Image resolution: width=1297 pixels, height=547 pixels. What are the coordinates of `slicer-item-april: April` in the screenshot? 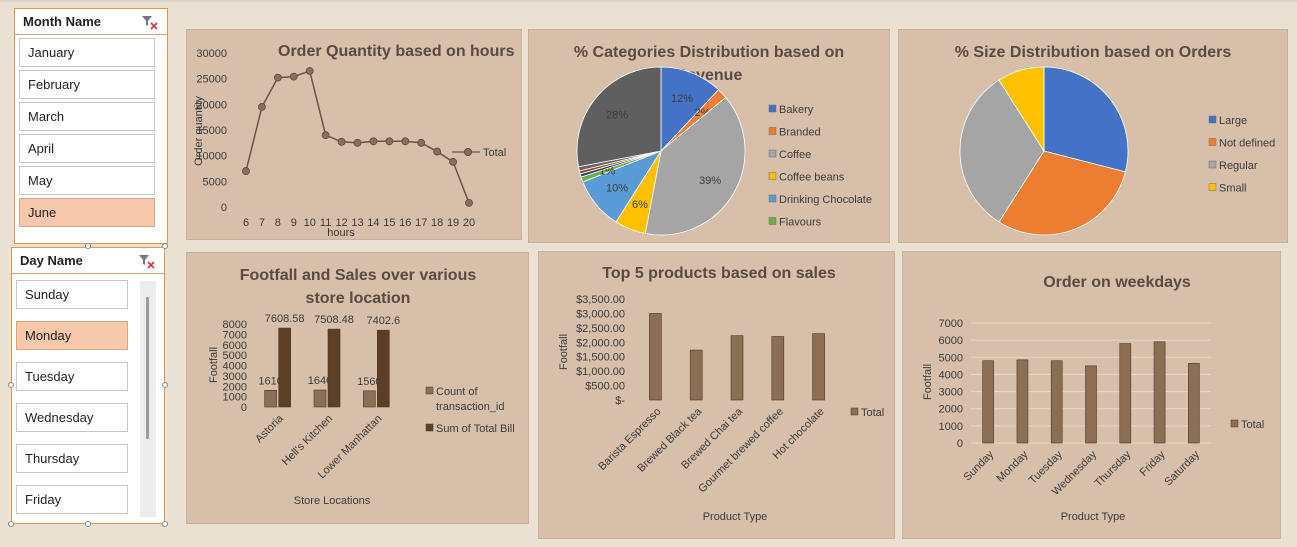 It's located at (87, 148).